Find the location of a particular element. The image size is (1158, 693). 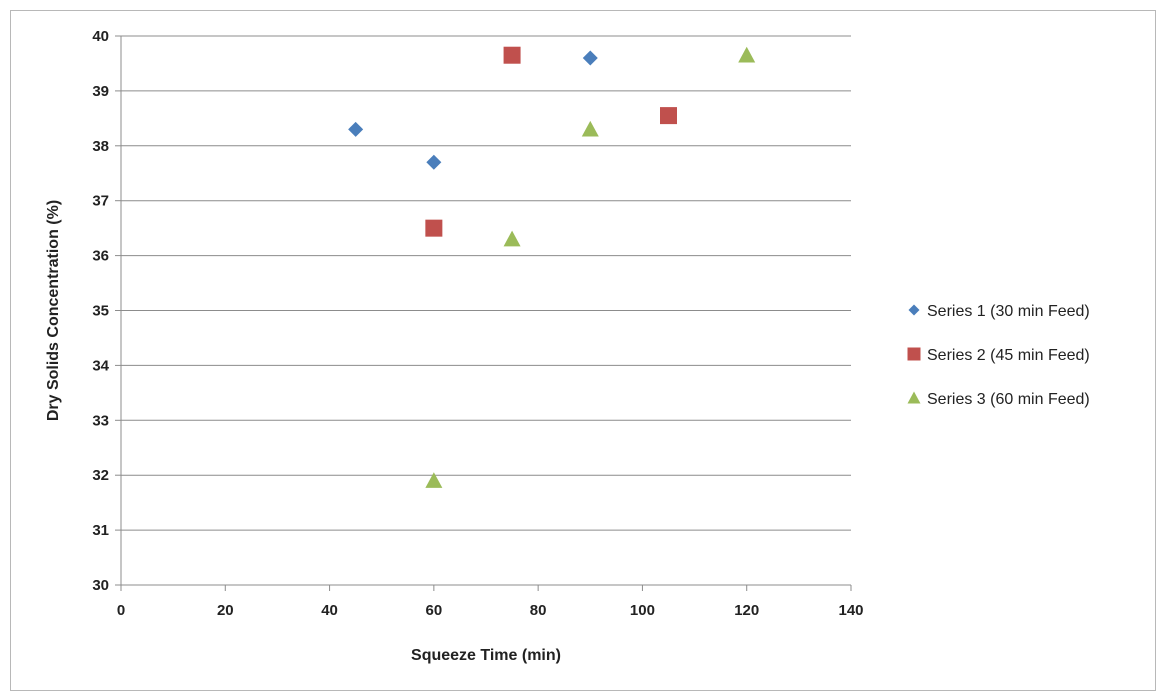

x-tick-label: 60 is located at coordinates (434, 610).